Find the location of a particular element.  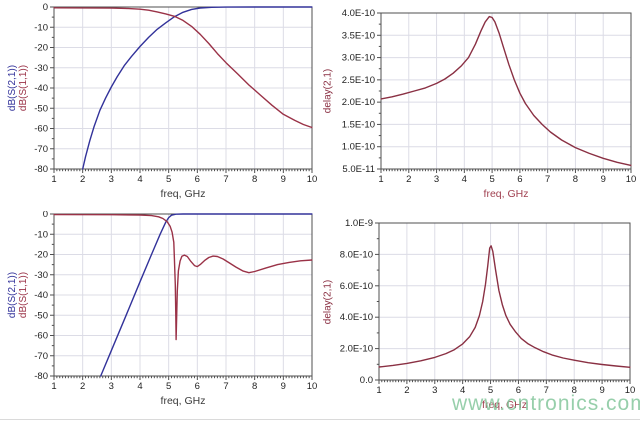

svg-text: 8.0E-10 is located at coordinates (356, 254).